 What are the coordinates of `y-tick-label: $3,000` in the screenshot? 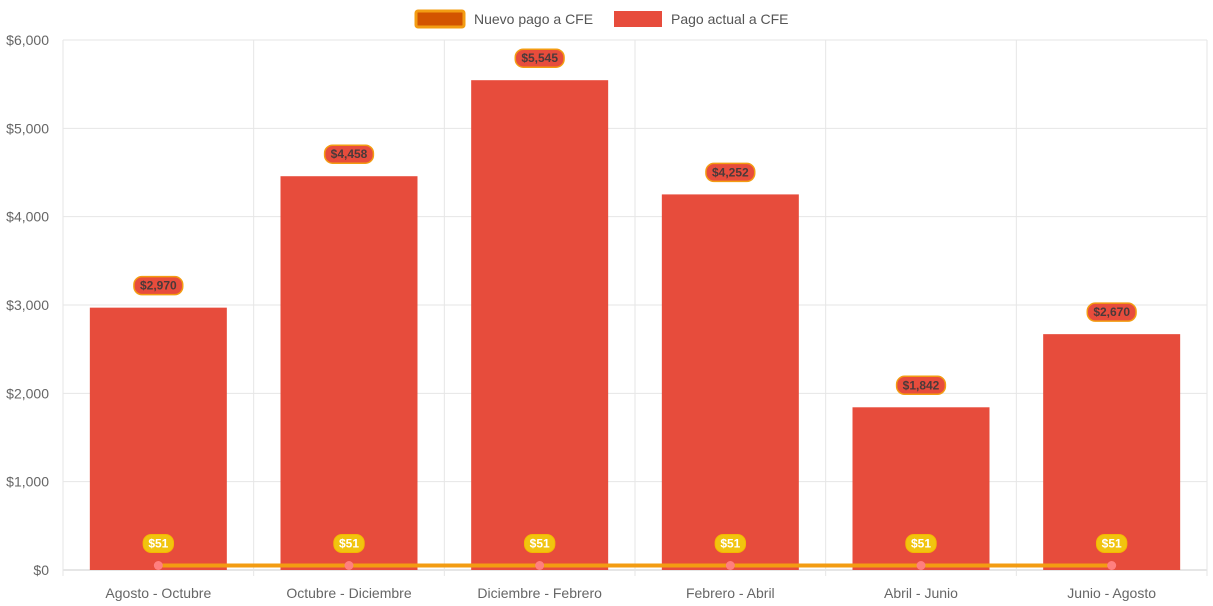 It's located at (27, 305).